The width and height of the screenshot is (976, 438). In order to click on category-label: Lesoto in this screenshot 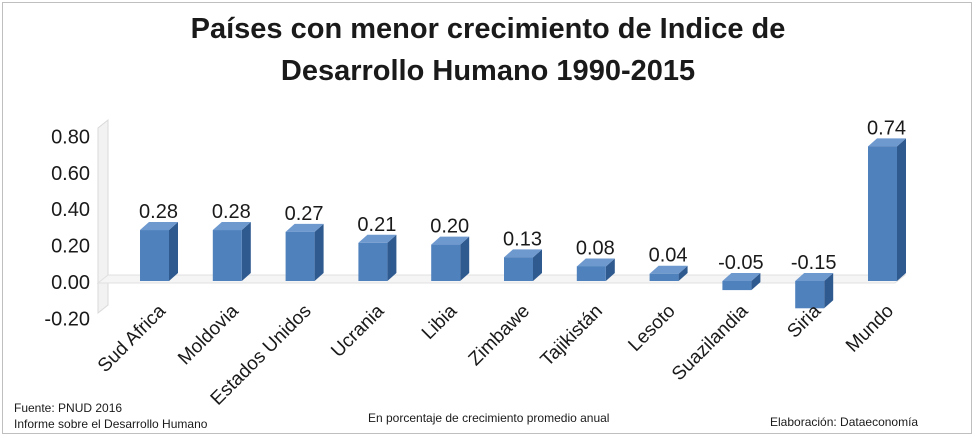, I will do `click(651, 328)`.